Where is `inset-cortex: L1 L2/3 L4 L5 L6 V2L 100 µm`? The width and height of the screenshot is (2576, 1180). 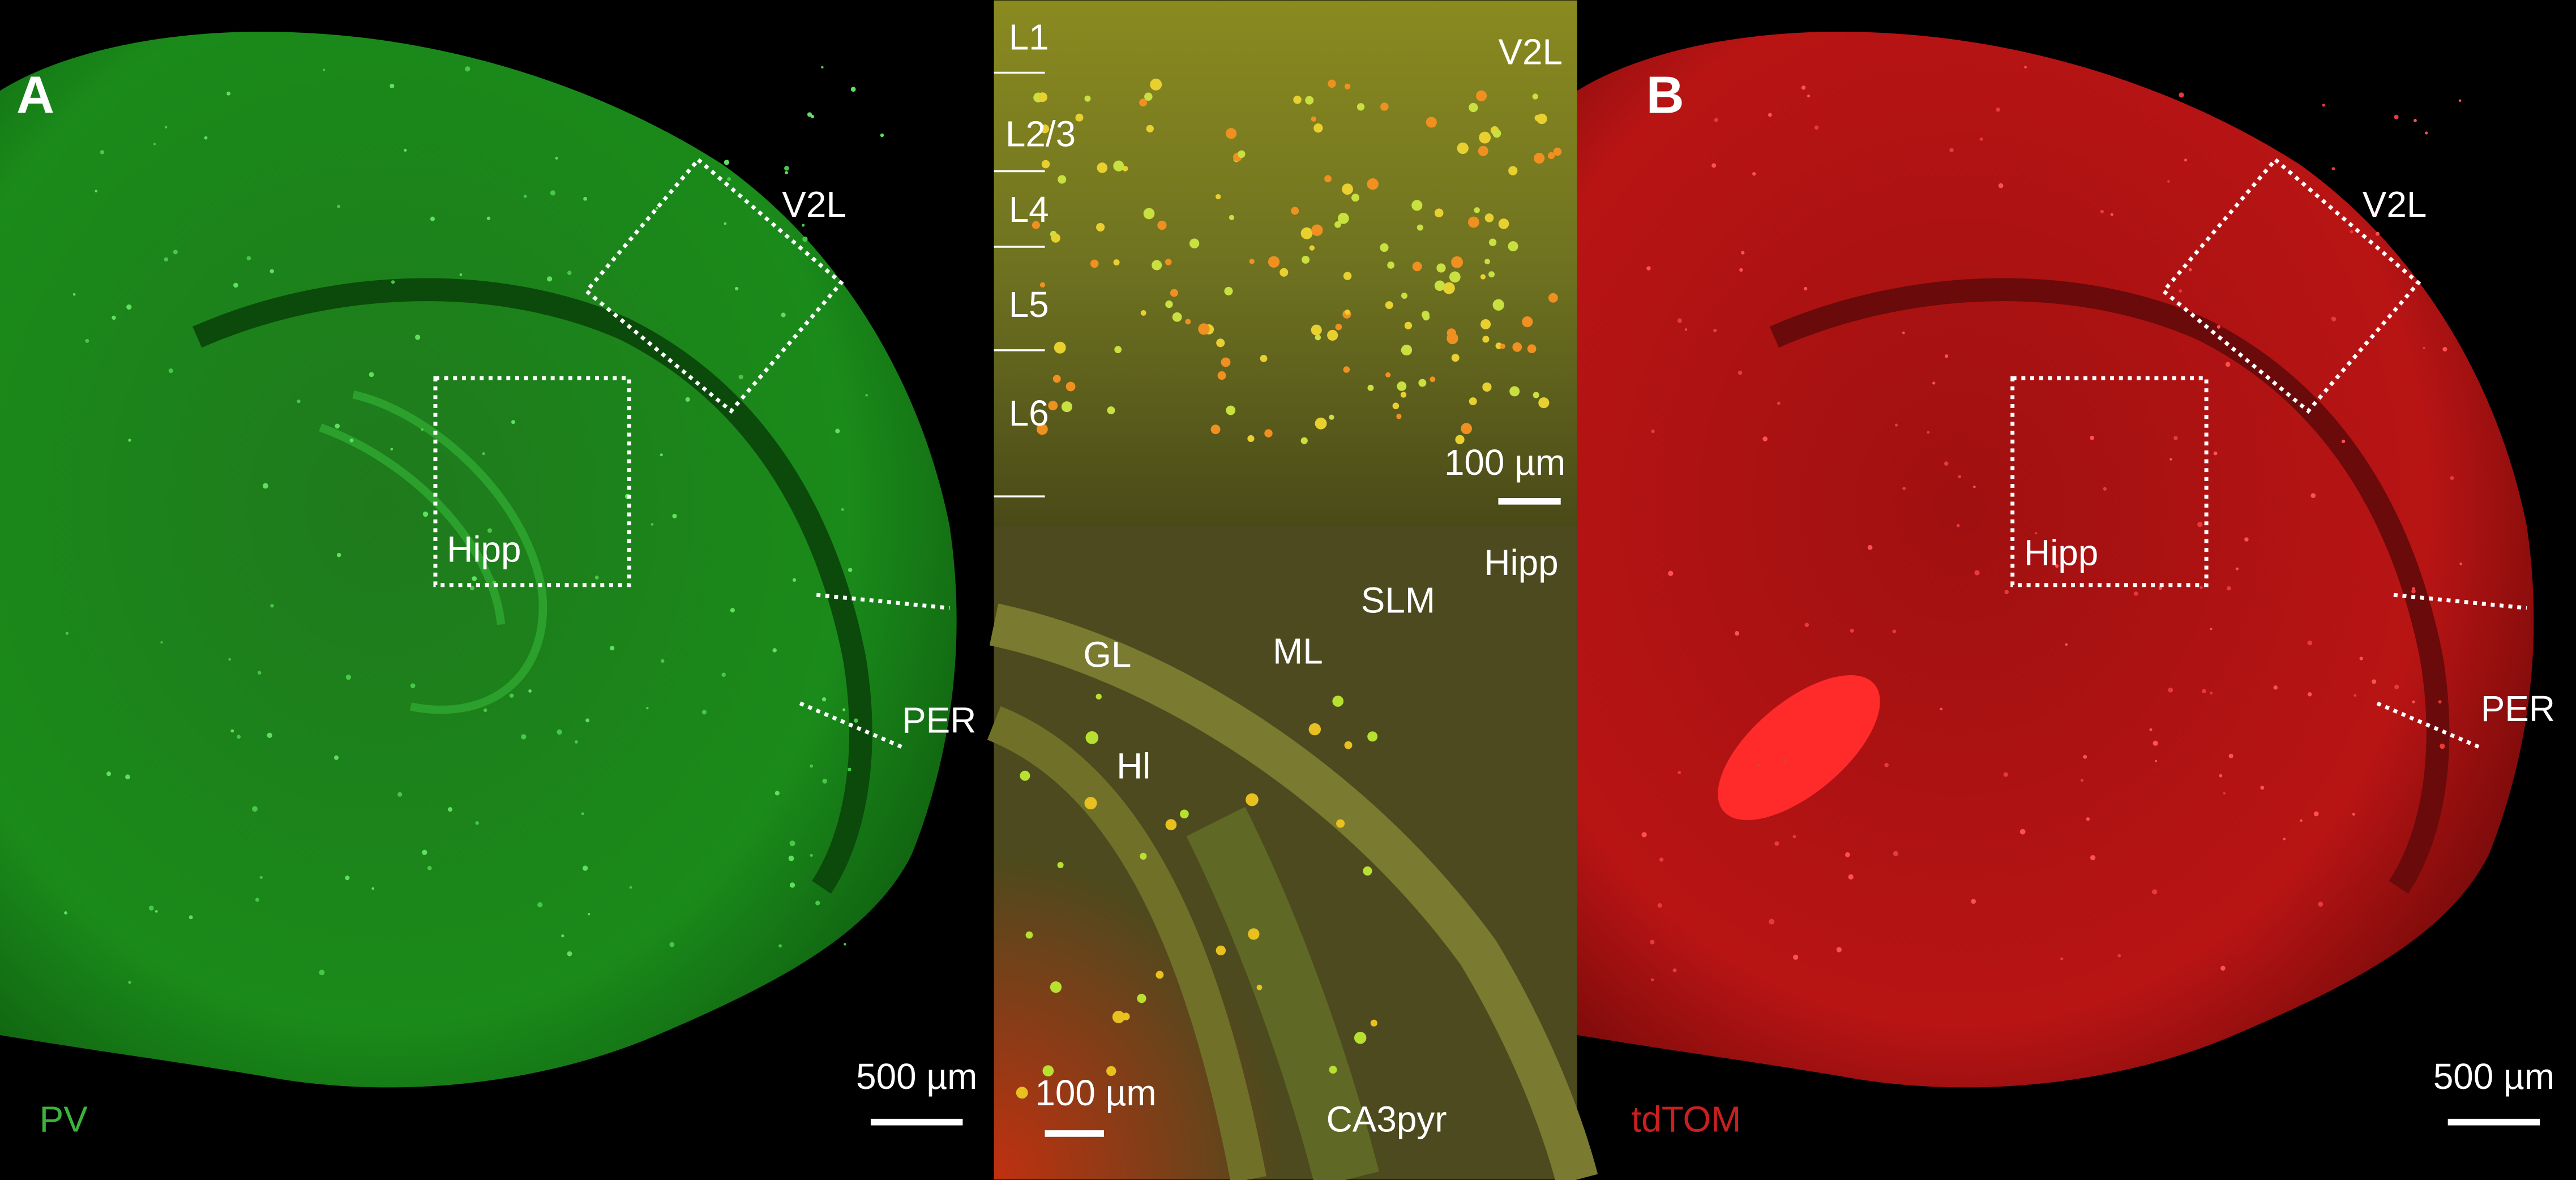 inset-cortex: L1 L2/3 L4 L5 L6 V2L 100 µm is located at coordinates (1285, 263).